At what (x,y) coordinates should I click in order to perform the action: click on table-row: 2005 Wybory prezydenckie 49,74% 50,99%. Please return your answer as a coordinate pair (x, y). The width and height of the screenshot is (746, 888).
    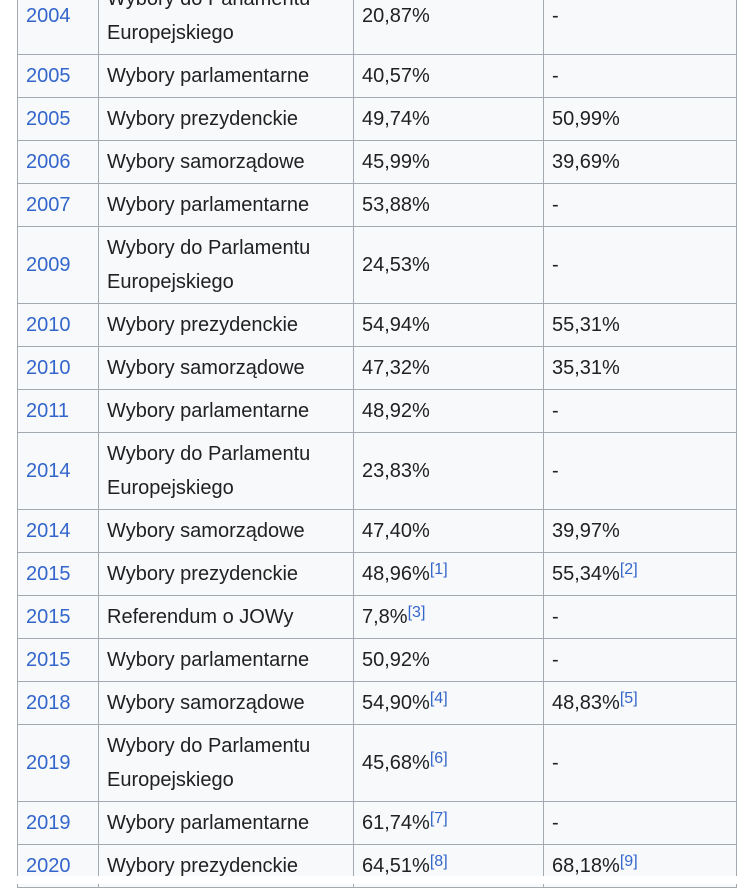
    Looking at the image, I should click on (377, 119).